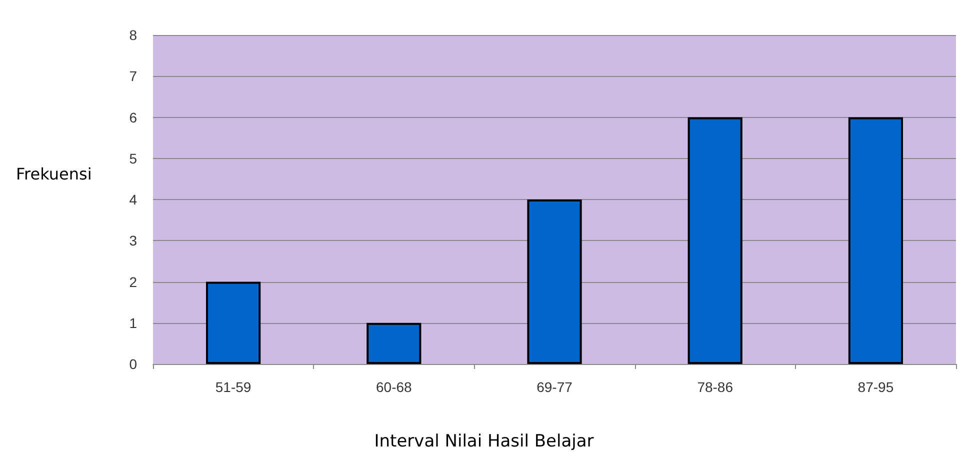  What do you see at coordinates (133, 282) in the screenshot?
I see `y-tick-label: 2` at bounding box center [133, 282].